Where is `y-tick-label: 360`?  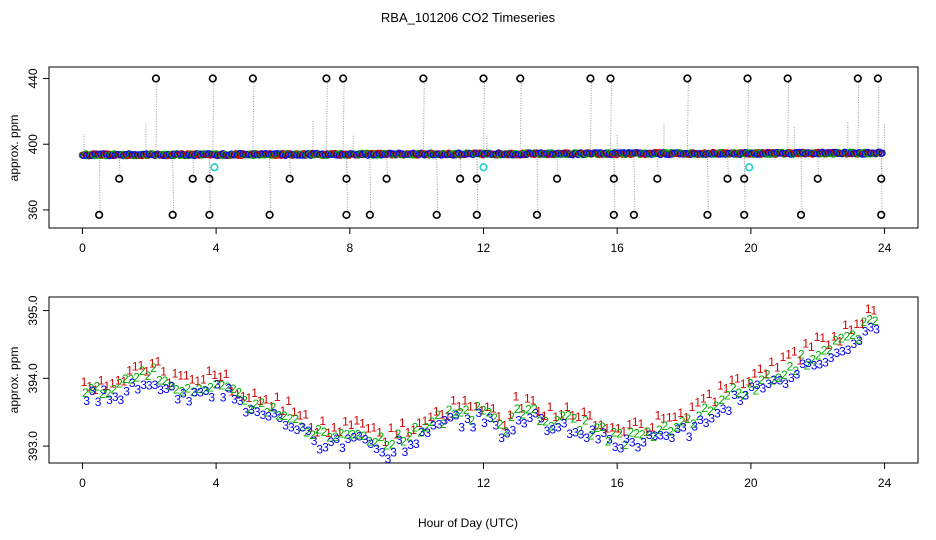 y-tick-label: 360 is located at coordinates (33, 210).